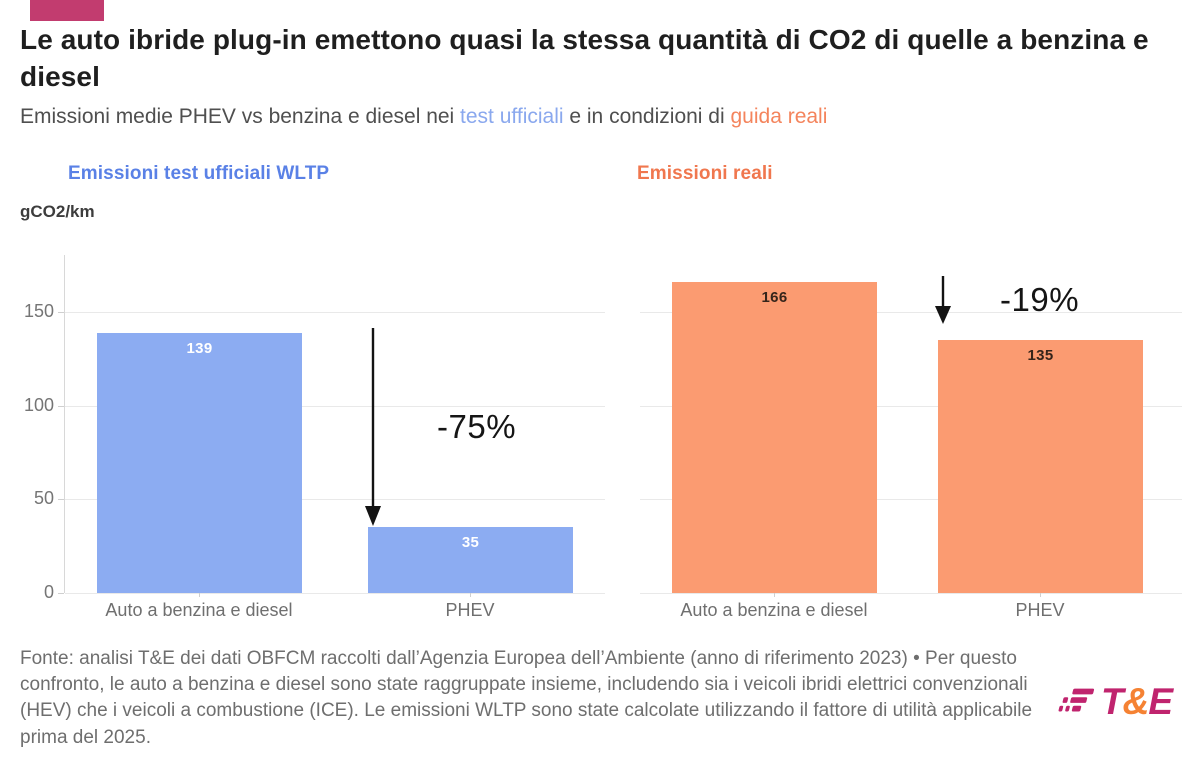  Describe the element at coordinates (512, 116) in the screenshot. I see `subtitle-official-highlight: test ufficiali` at that location.